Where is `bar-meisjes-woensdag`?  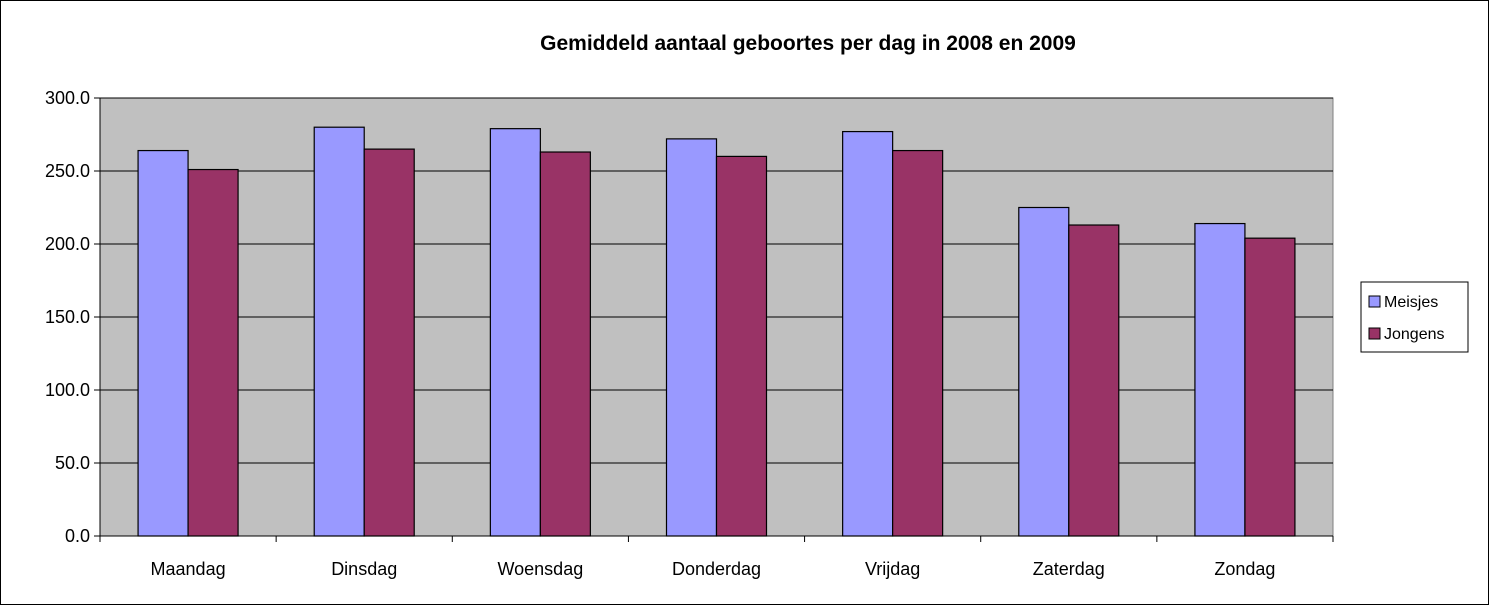
bar-meisjes-woensdag is located at coordinates (515, 332).